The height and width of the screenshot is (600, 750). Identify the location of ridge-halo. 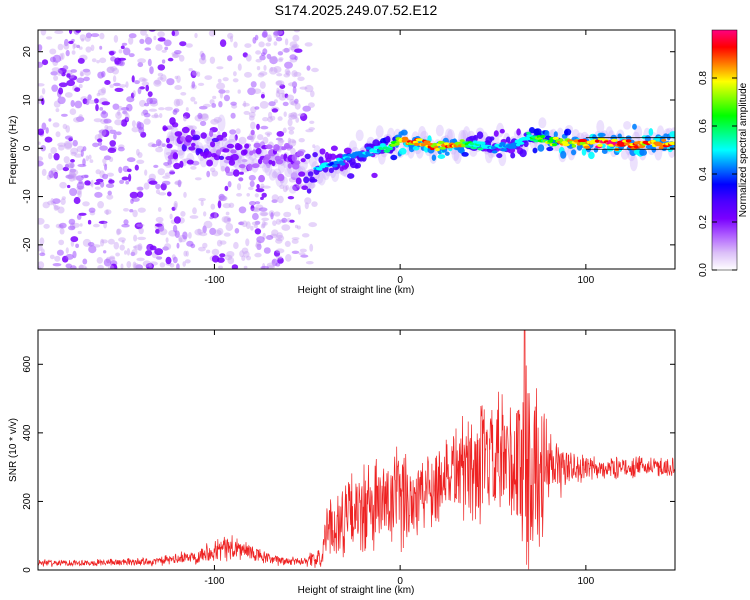
(353, 146).